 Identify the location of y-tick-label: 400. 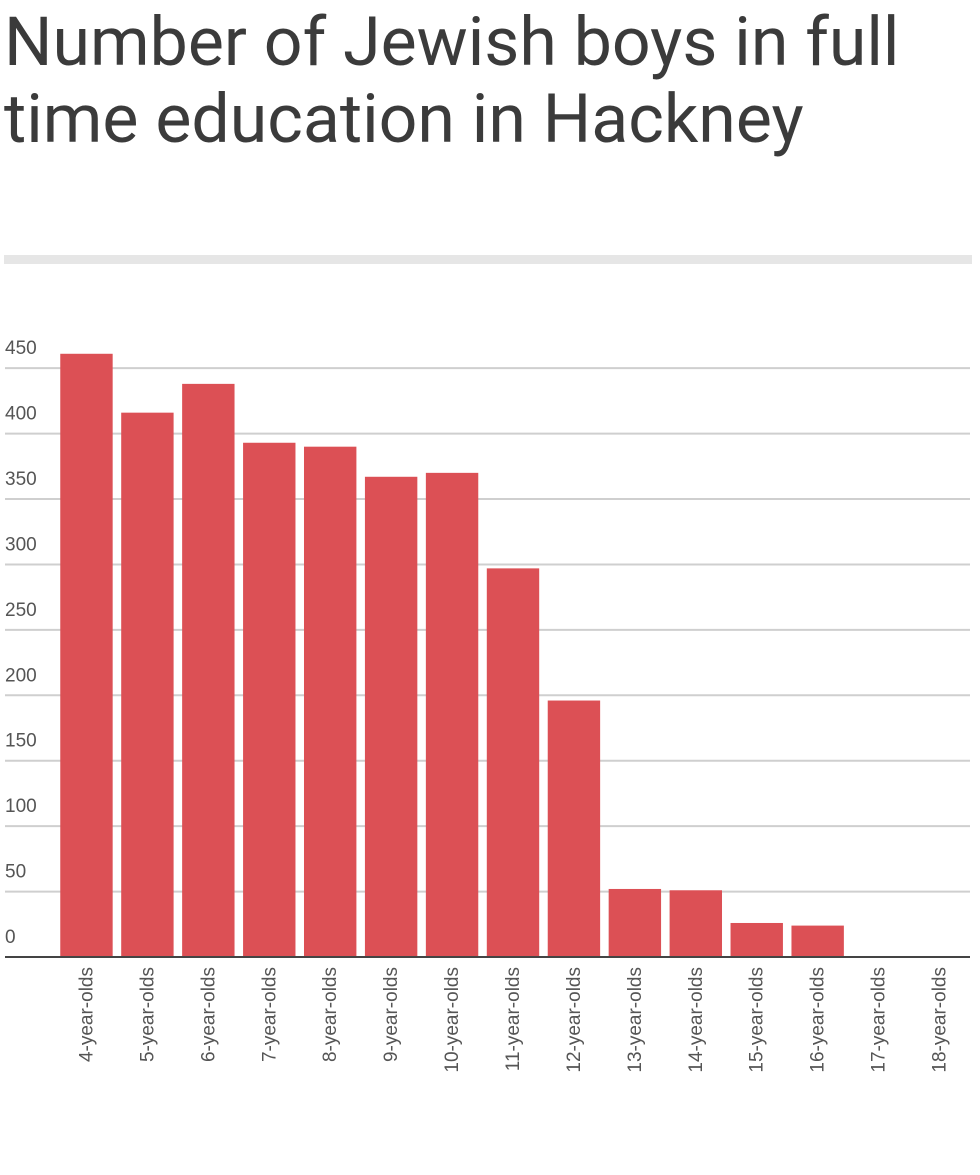
(21, 414).